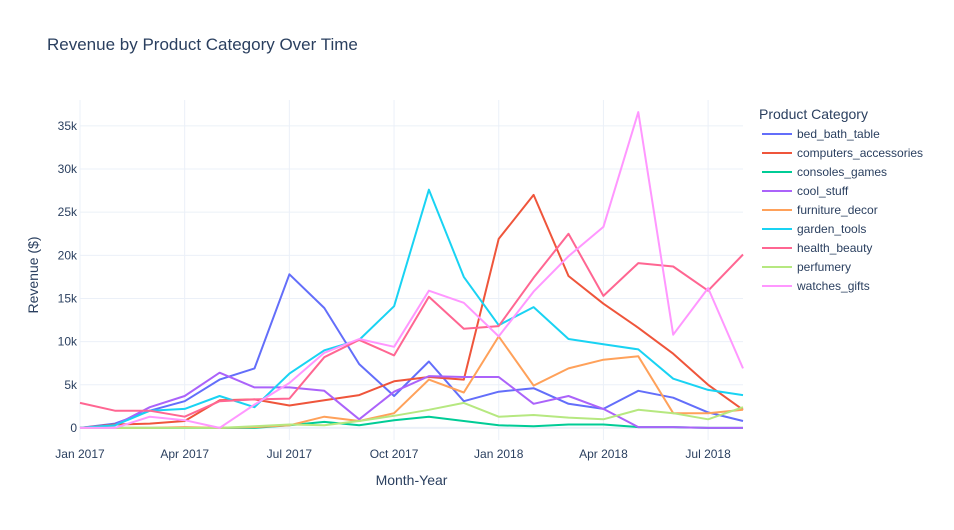  What do you see at coordinates (202, 44) in the screenshot?
I see `chart-title: Revenue by Product Category Over Time` at bounding box center [202, 44].